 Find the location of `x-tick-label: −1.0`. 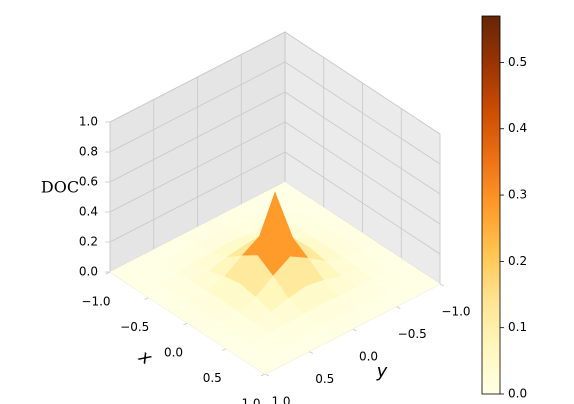

x-tick-label: −1.0 is located at coordinates (95, 302).